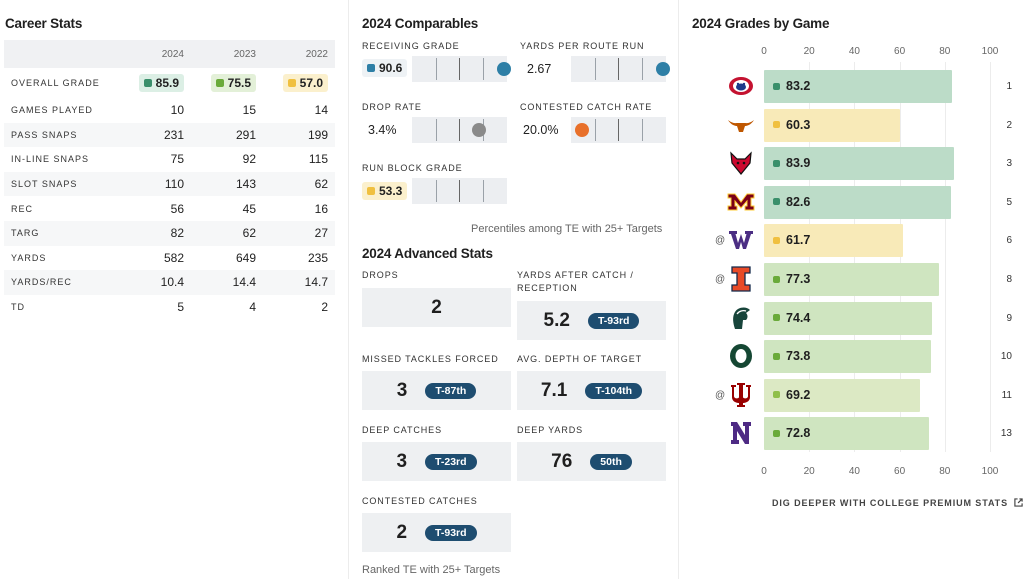 Image resolution: width=1024 pixels, height=579 pixels. What do you see at coordinates (741, 125) in the screenshot?
I see `longhorn-logo-icon` at bounding box center [741, 125].